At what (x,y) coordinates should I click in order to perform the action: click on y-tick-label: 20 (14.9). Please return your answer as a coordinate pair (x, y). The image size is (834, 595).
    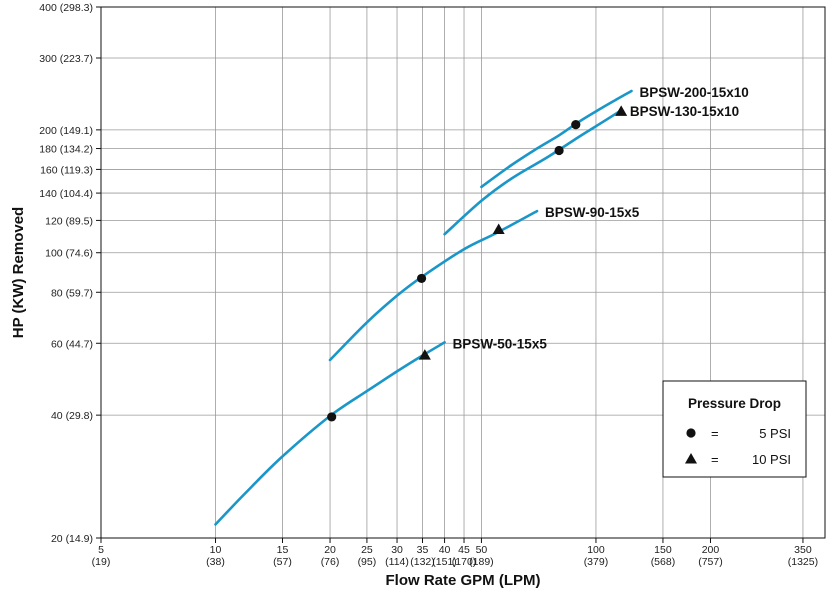
    Looking at the image, I should click on (72, 539).